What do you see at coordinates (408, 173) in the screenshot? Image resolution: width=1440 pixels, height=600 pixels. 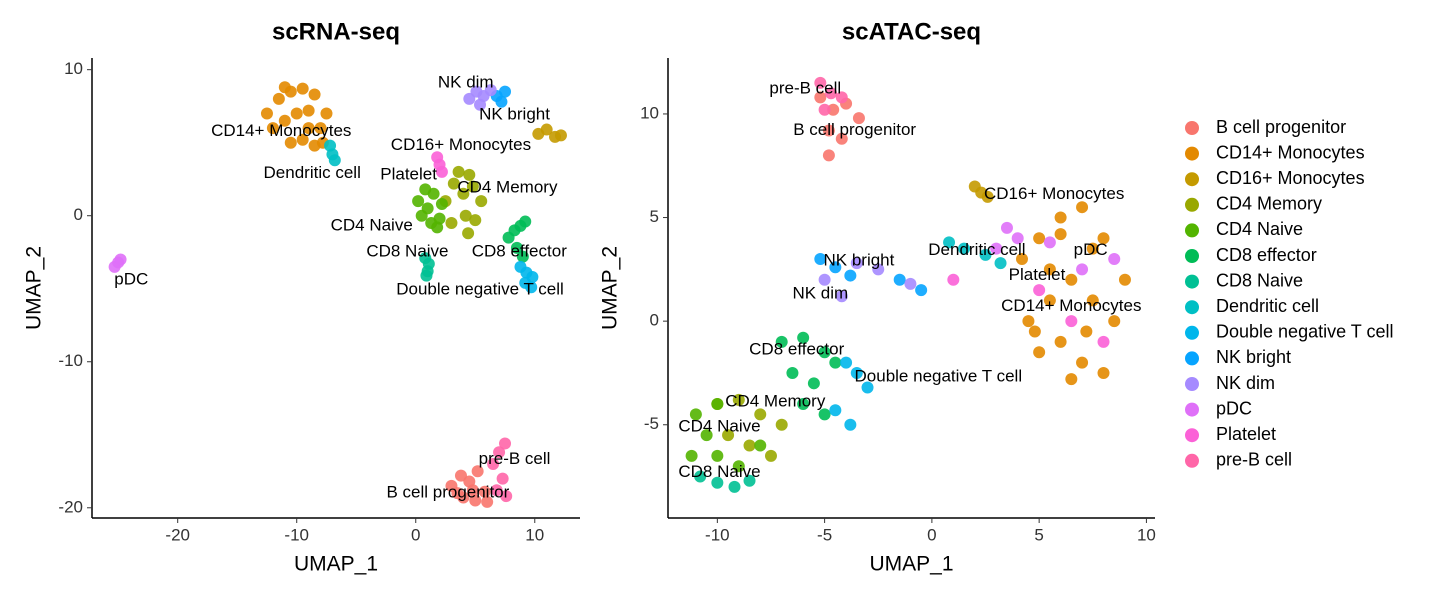 I see `cluster-label: Platelet` at bounding box center [408, 173].